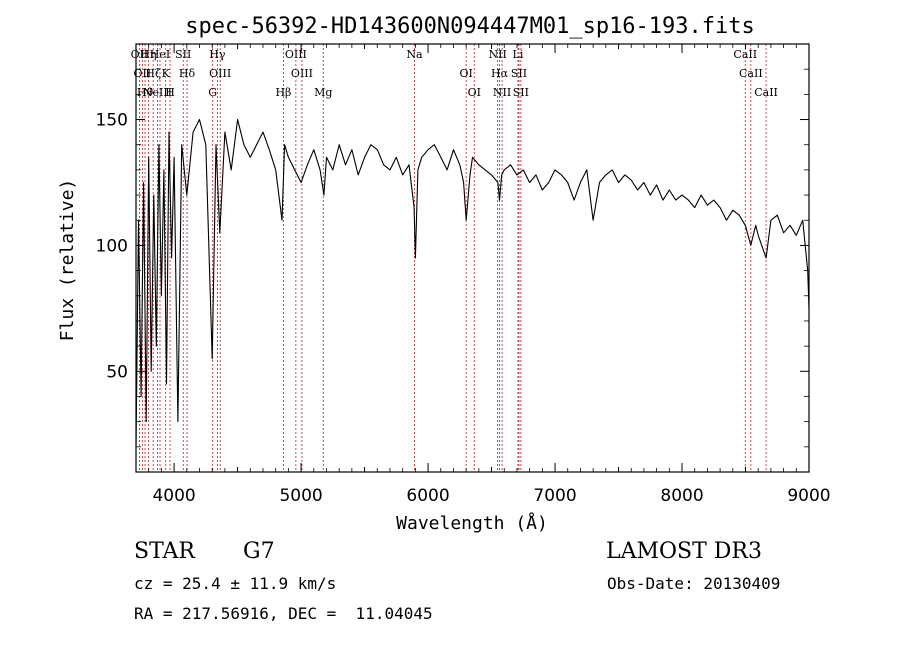 Image resolution: width=900 pixels, height=649 pixels. I want to click on x-axis-label: Wavelength (Å), so click(472, 523).